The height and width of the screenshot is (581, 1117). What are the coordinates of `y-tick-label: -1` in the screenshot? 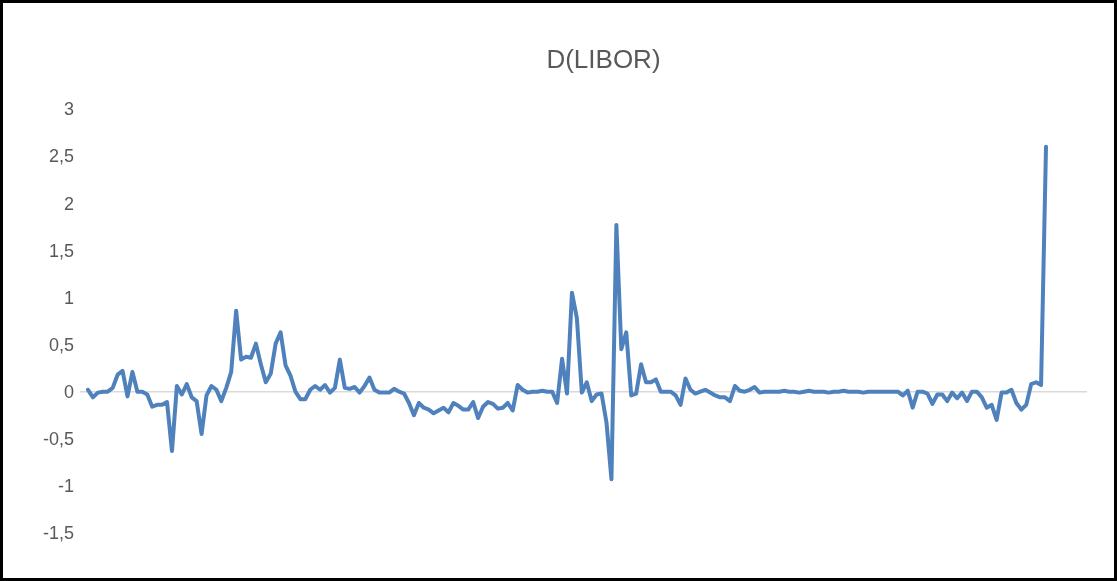 It's located at (65, 486).